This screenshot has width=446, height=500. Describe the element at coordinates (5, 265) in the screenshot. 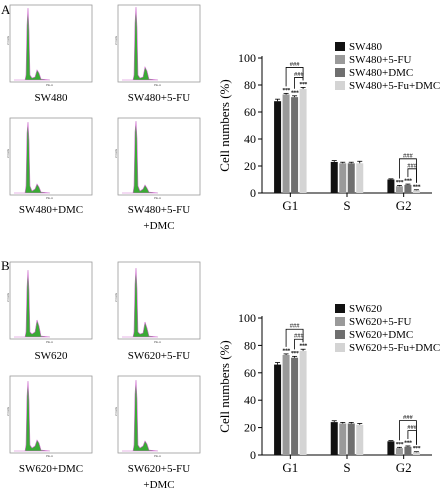

I see `panel-letter-b: B` at that location.